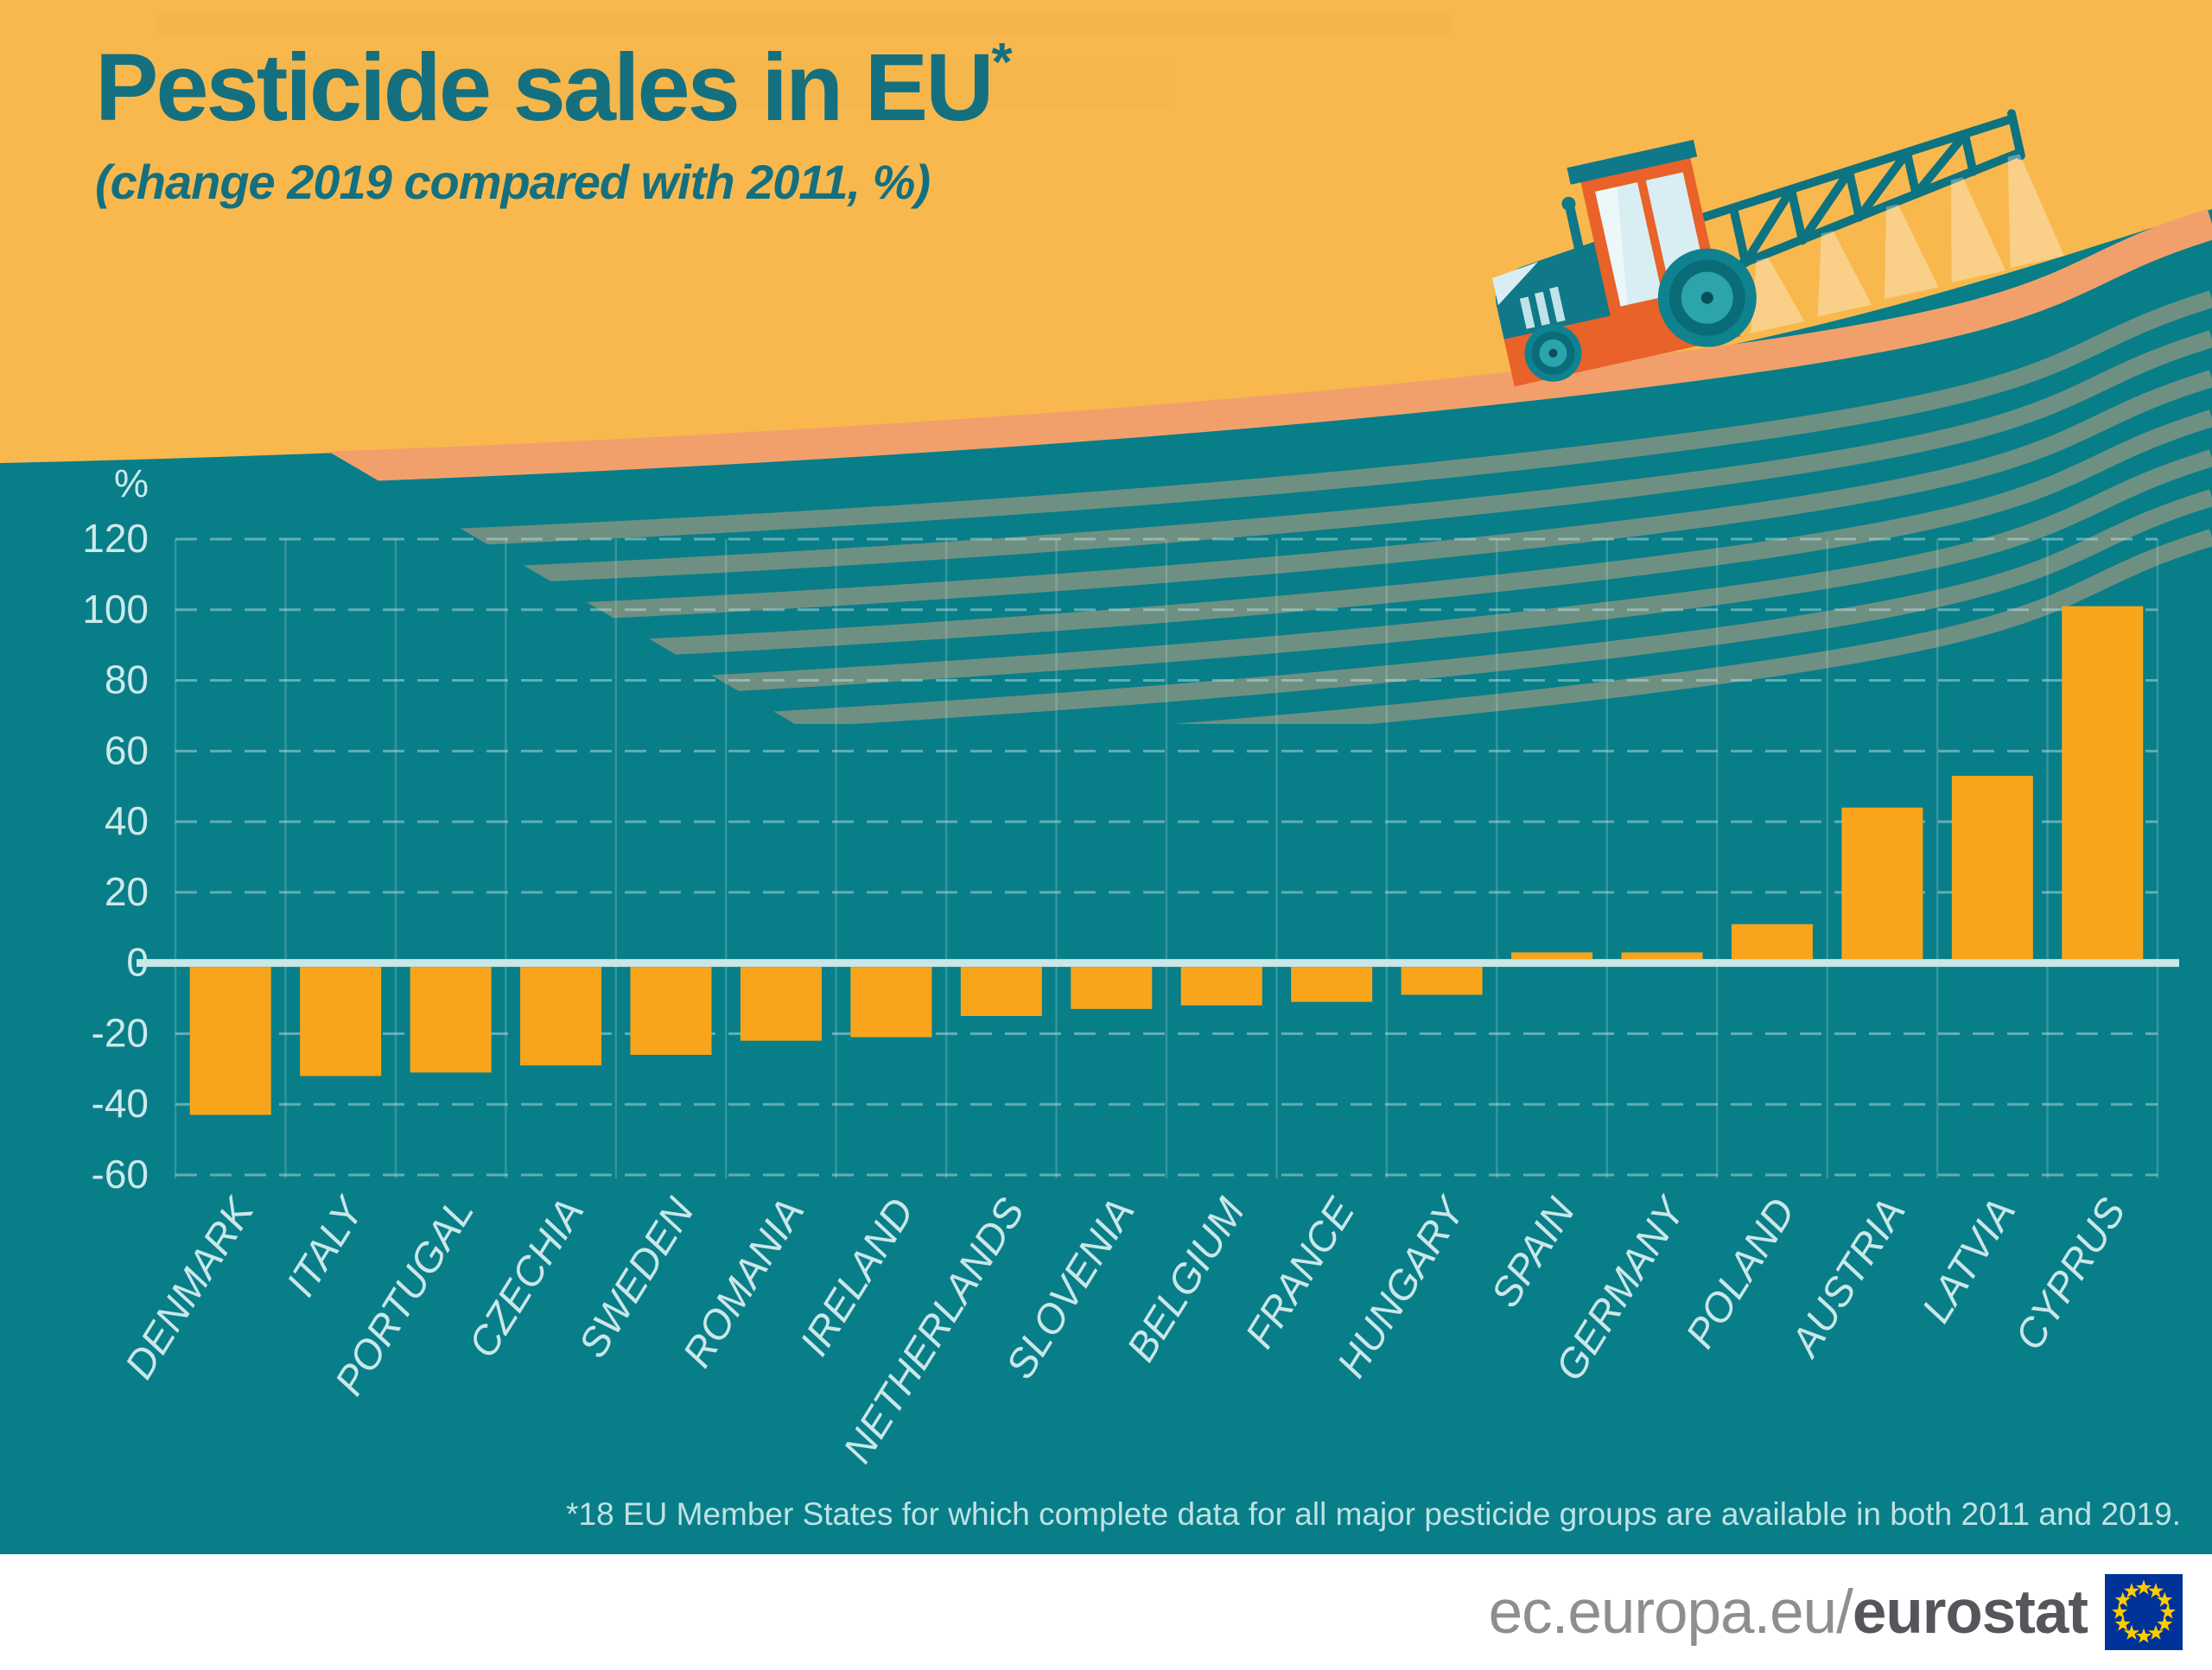  Describe the element at coordinates (671, 1011) in the screenshot. I see `bar-sweden` at that location.